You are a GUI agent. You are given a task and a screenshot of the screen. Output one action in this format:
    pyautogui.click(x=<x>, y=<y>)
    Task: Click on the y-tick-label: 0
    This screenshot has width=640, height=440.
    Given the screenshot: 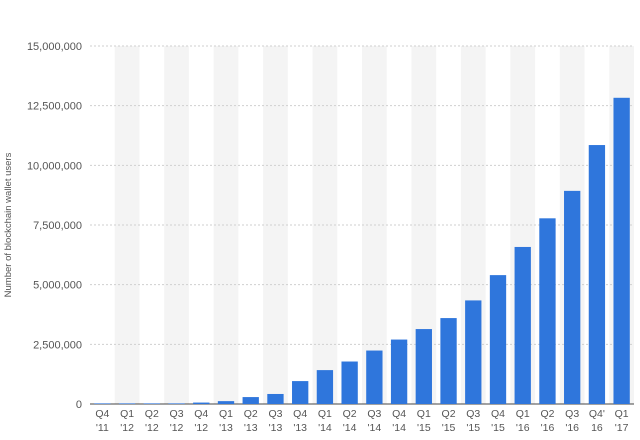 What is the action you would take?
    pyautogui.click(x=79, y=405)
    